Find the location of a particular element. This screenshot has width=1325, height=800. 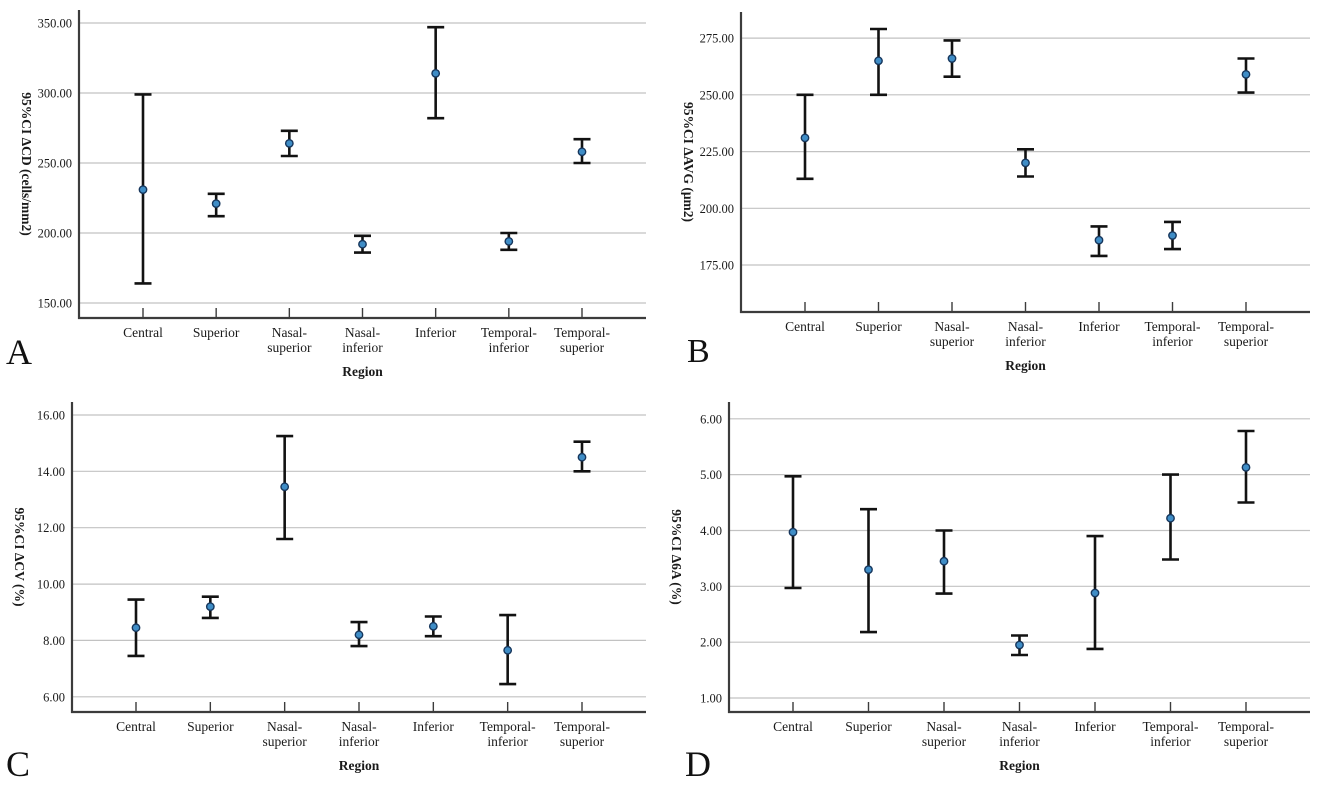

y-tick-label: 12.00 is located at coordinates (51, 528).